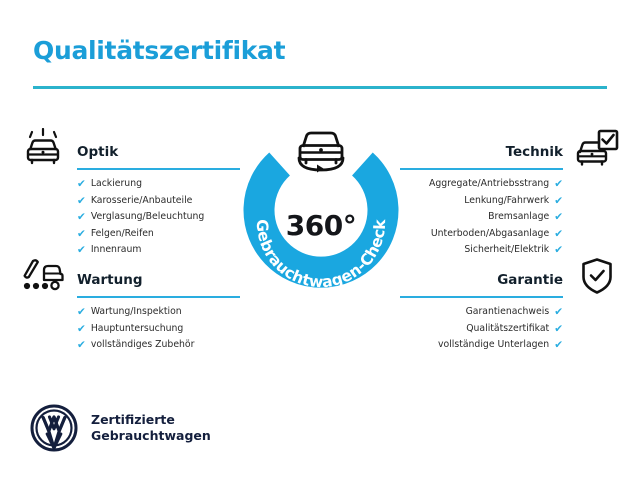  I want to click on list-item-label: Innenraum, so click(116, 249).